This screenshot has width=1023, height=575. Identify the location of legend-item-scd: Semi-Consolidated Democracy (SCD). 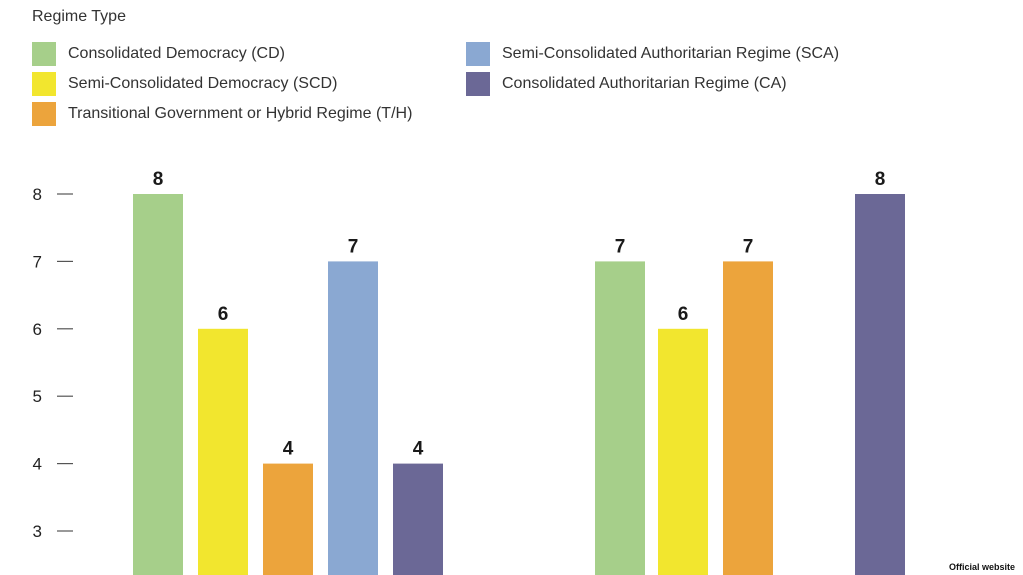
(184, 84).